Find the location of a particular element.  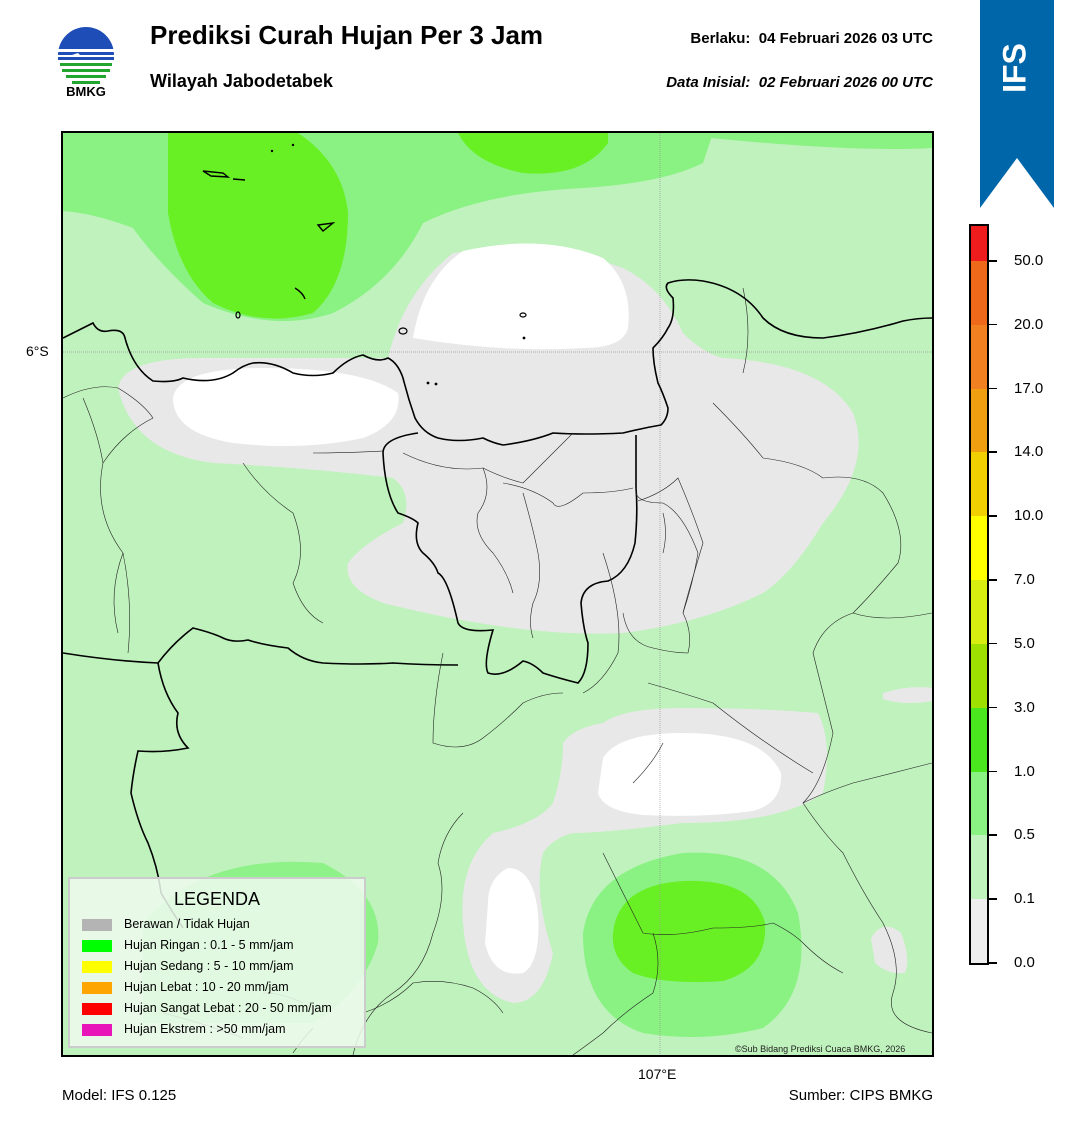

colorbar-tick-label: 20.0 is located at coordinates (1029, 324).